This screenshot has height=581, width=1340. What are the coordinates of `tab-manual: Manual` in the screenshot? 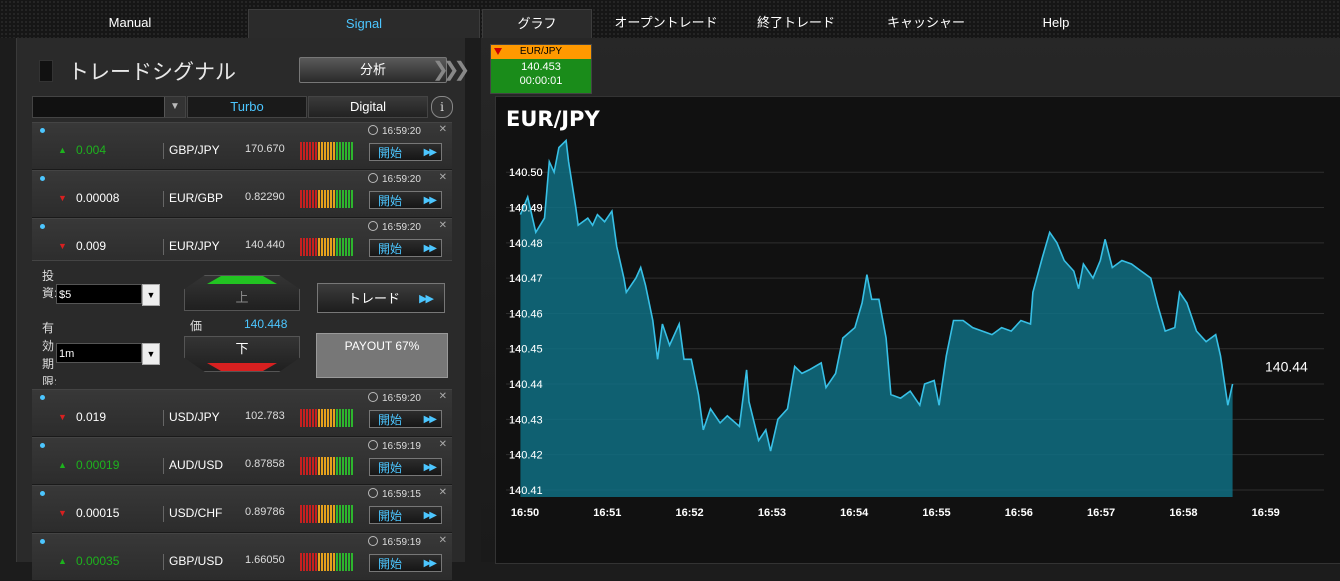 It's located at (130, 22).